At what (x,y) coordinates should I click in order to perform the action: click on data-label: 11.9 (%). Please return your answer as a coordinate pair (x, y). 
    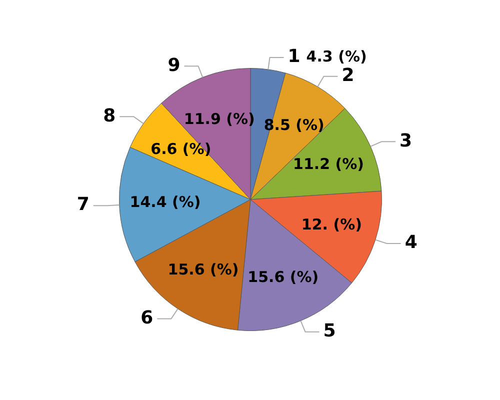
    Looking at the image, I should click on (219, 119).